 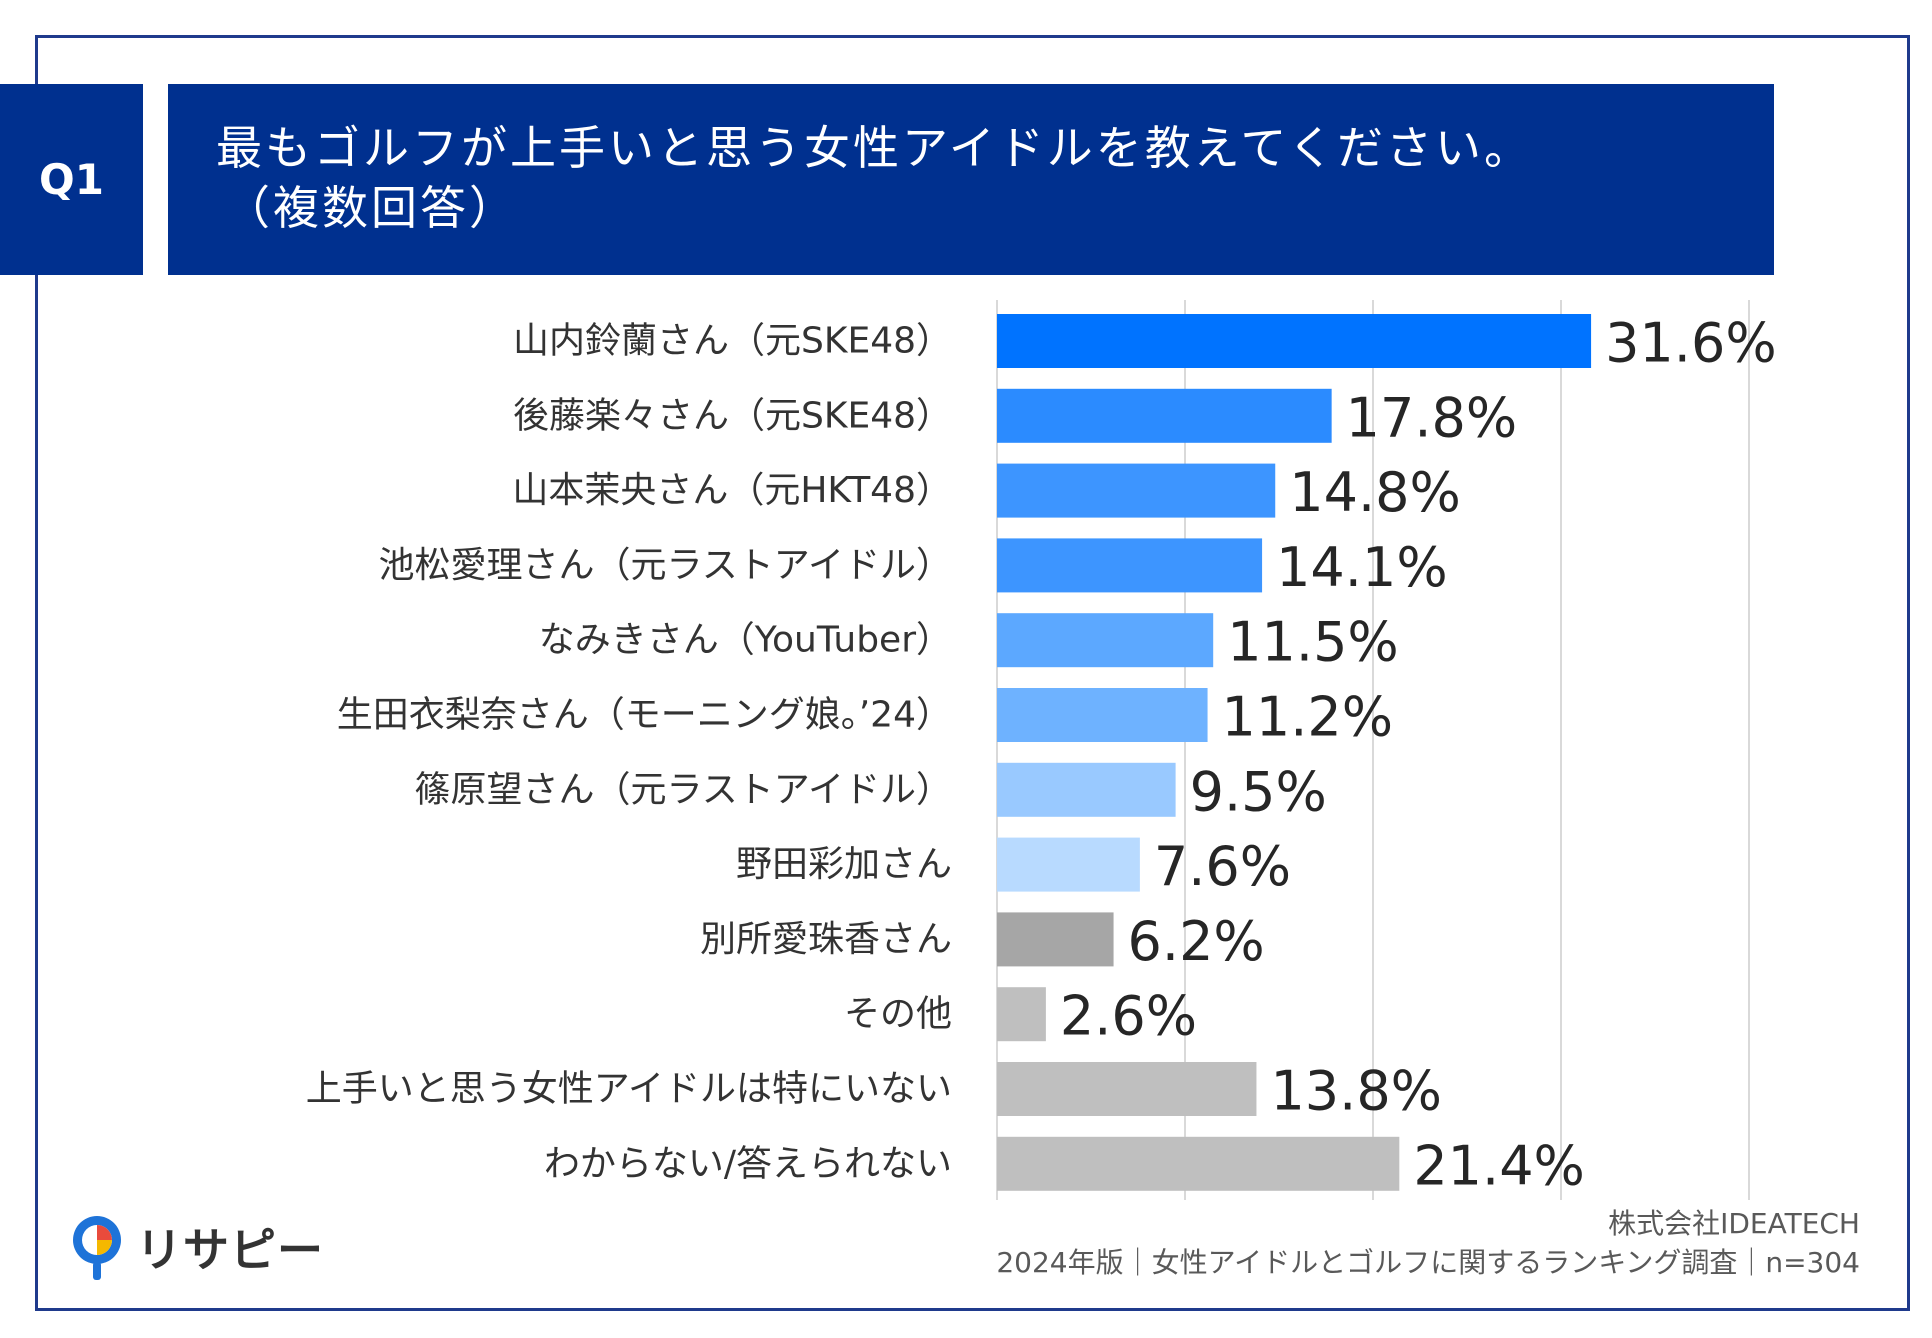 I want to click on question-title-box: 最もゴルフが上手いと思う女性アイドルを教えてください。 （複数回答）, so click(x=971, y=179).